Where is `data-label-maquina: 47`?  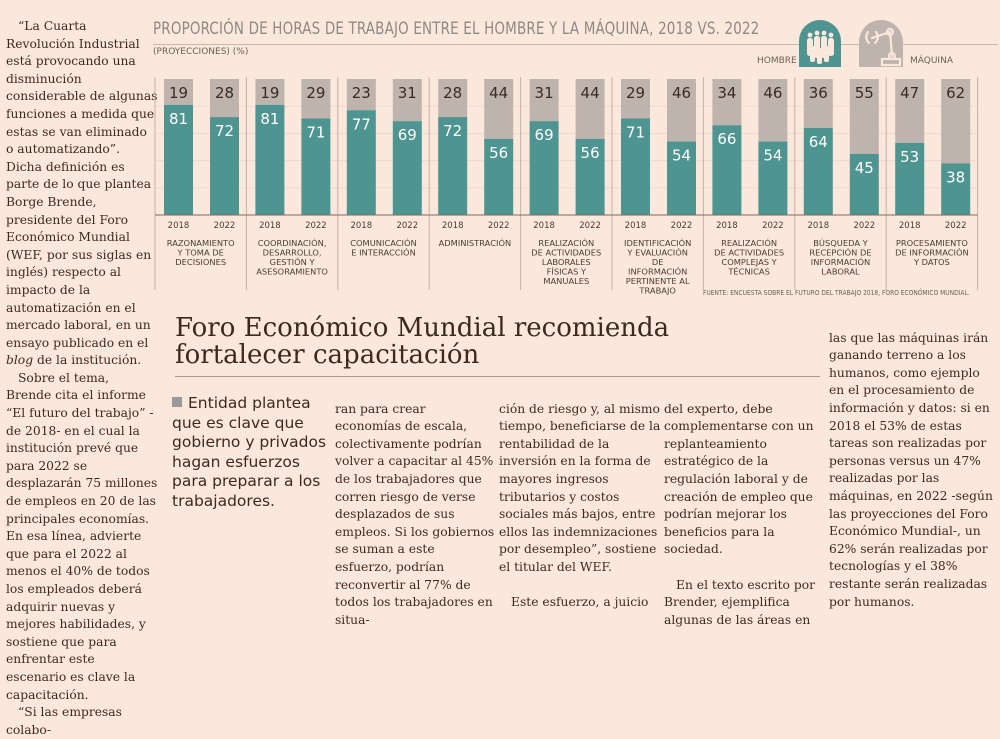
data-label-maquina: 47 is located at coordinates (909, 93).